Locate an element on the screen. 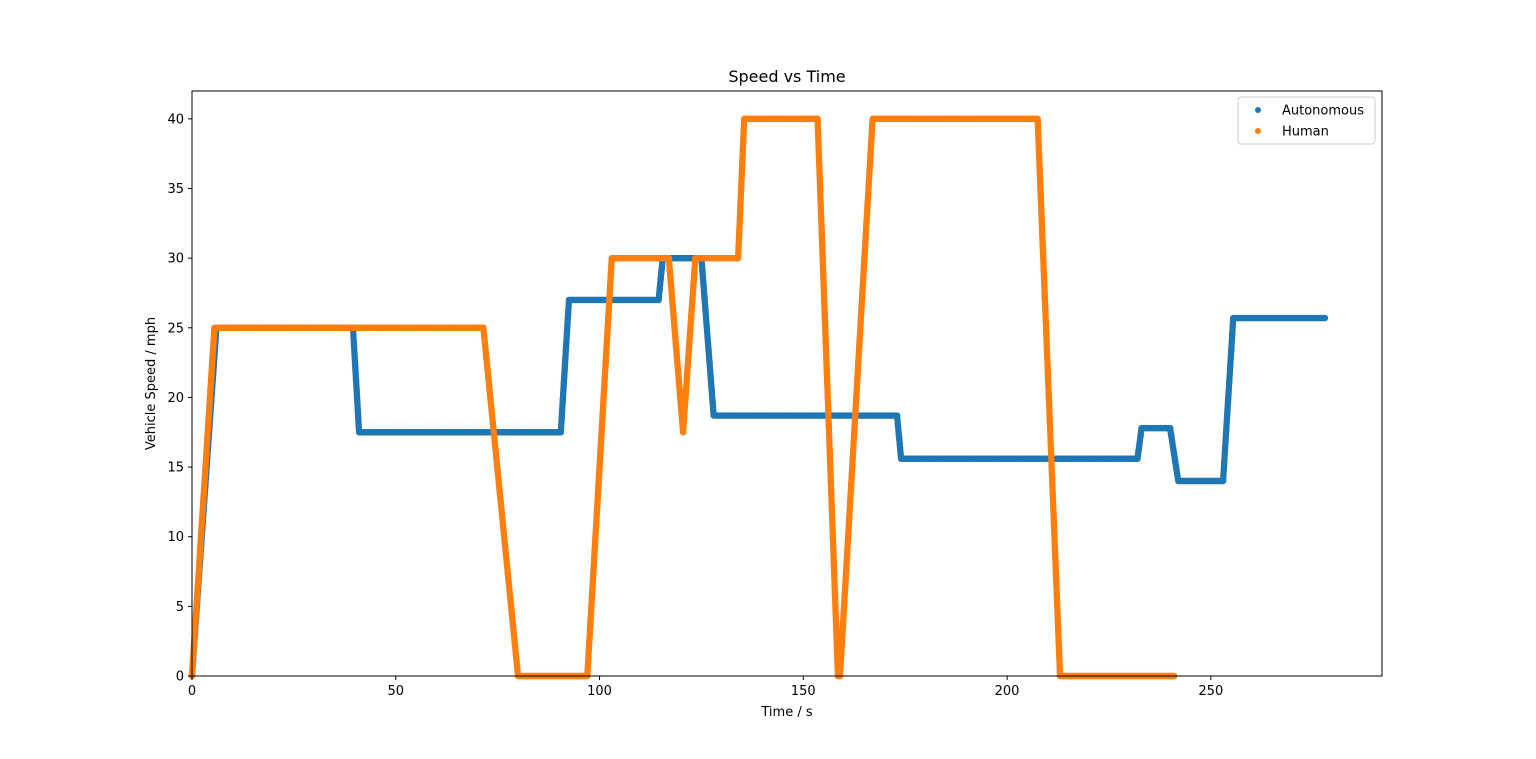  data-point is located at coordinates (1325, 318).